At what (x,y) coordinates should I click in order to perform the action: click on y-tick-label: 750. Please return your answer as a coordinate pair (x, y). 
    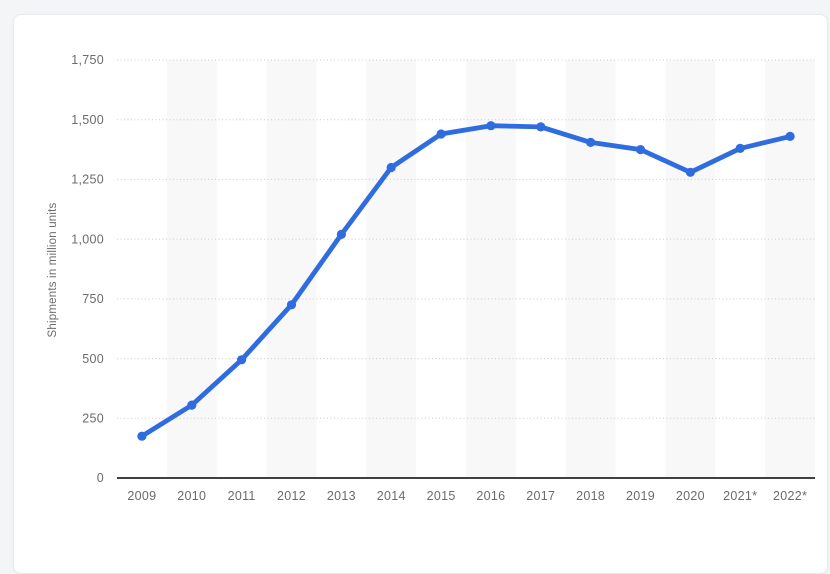
    Looking at the image, I should click on (93, 299).